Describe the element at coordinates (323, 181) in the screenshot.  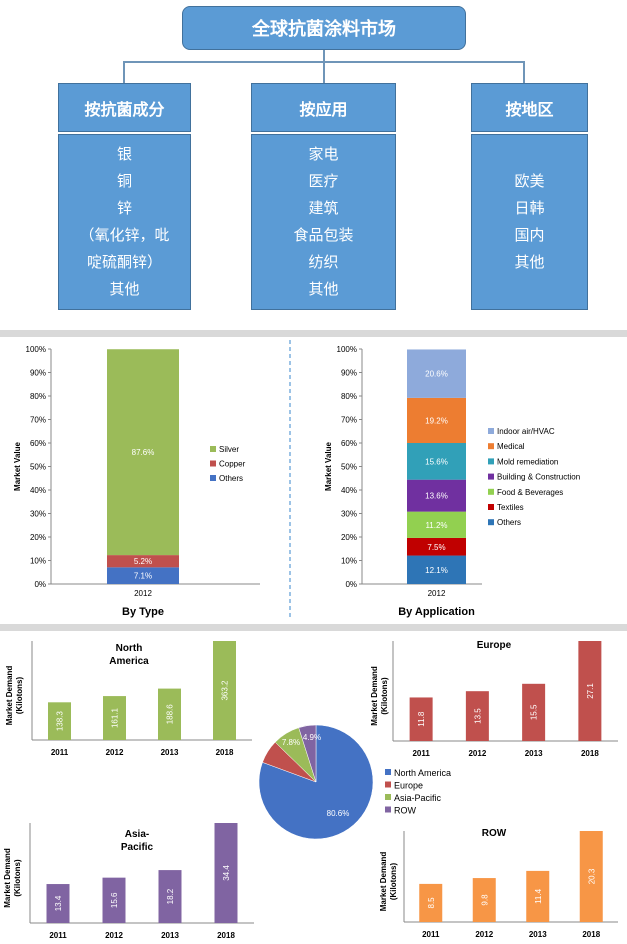
I see `category-item: 医疗` at that location.